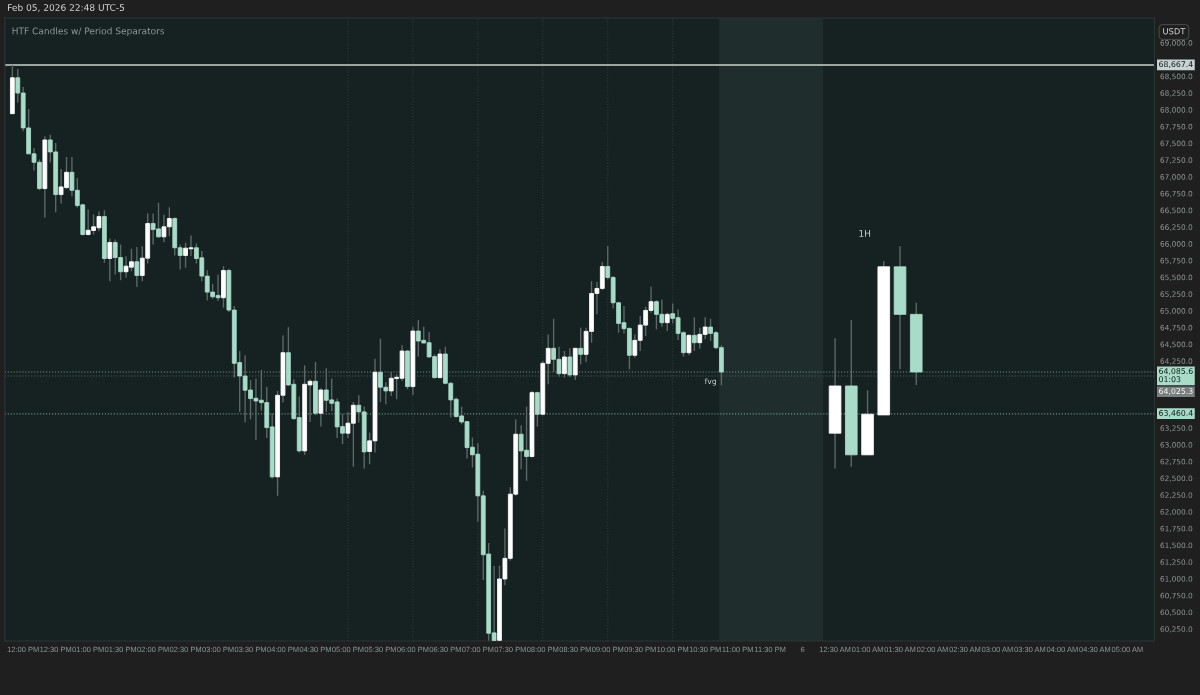 The image size is (1200, 695). I want to click on y-axis-title: USDT, so click(1174, 31).